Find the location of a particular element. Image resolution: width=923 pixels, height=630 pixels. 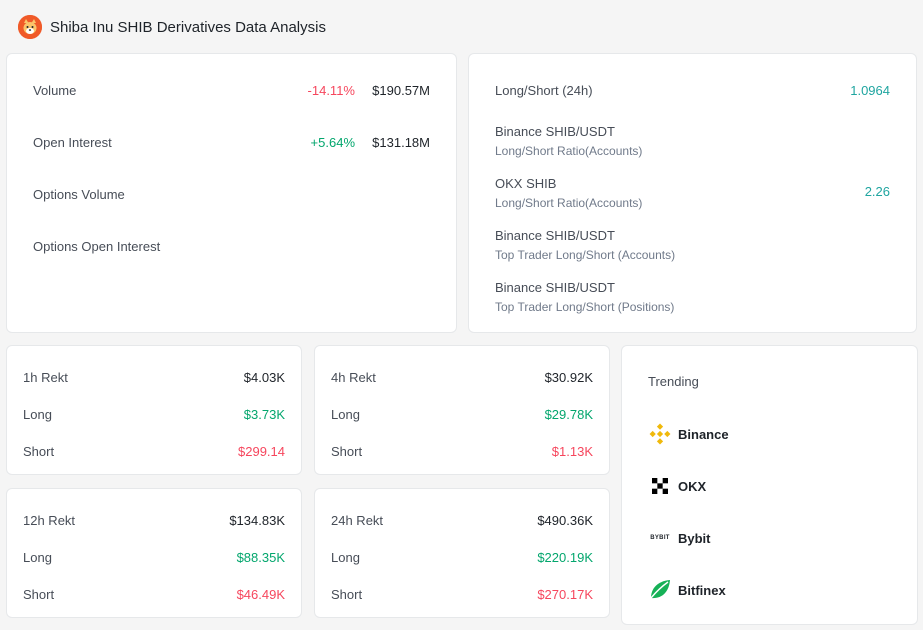

rekt-total-value: $490.36K is located at coordinates (565, 520).